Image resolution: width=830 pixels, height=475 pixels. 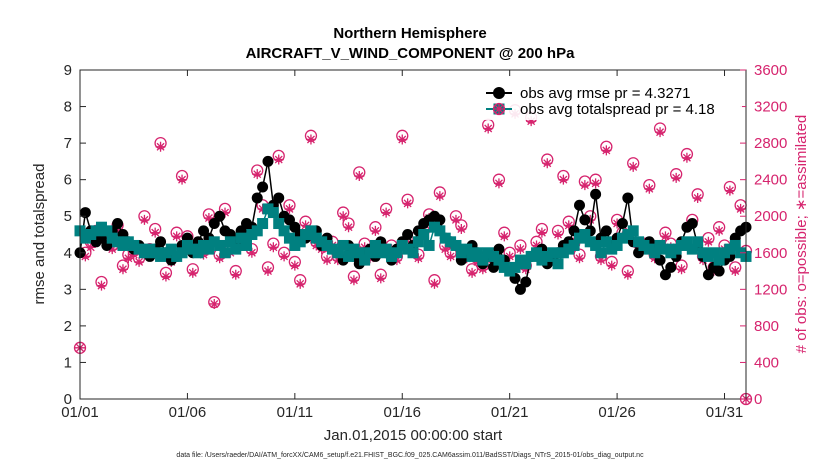 What do you see at coordinates (499, 109) in the screenshot?
I see `legend-obs-marks` at bounding box center [499, 109].